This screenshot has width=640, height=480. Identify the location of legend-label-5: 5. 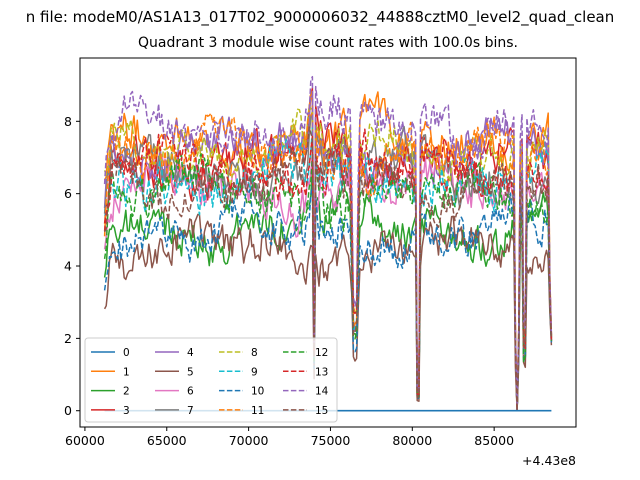
(190, 372).